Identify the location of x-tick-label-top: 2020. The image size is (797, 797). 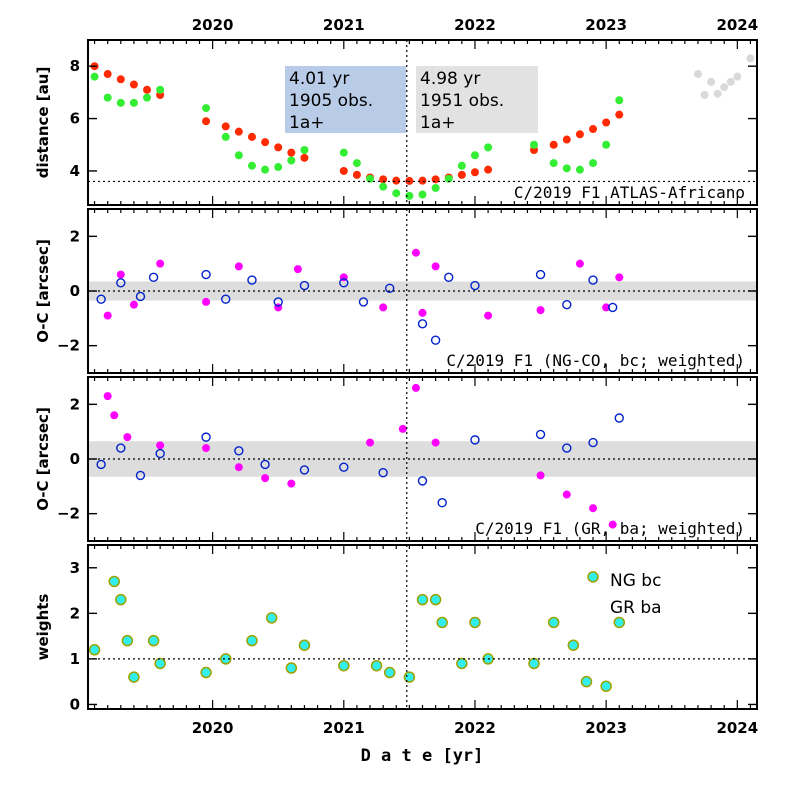
(213, 25).